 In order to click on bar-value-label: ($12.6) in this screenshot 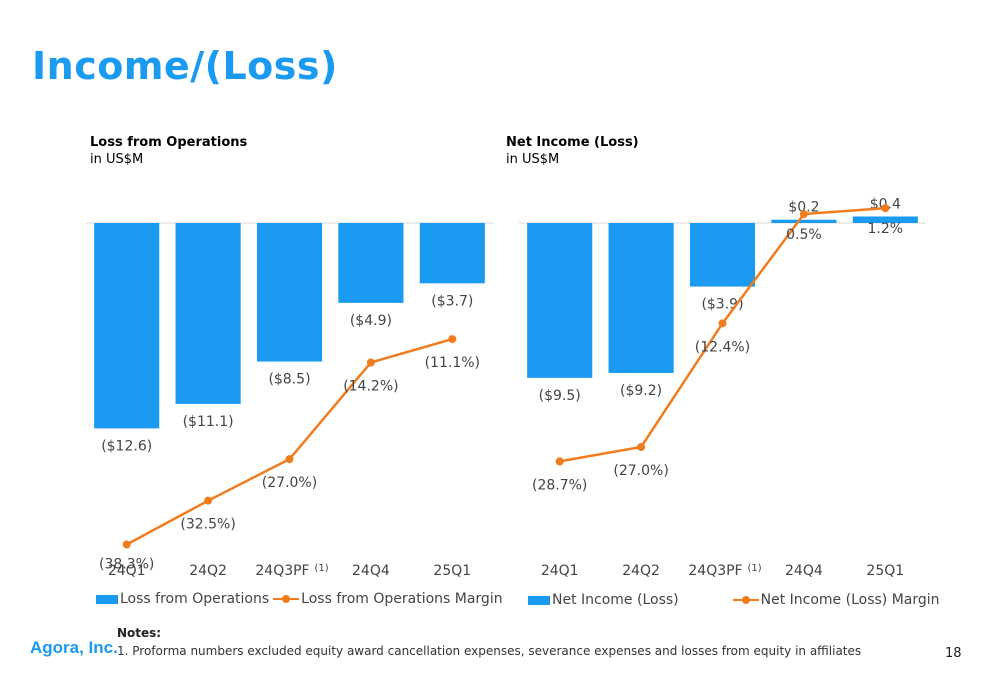, I will do `click(126, 446)`.